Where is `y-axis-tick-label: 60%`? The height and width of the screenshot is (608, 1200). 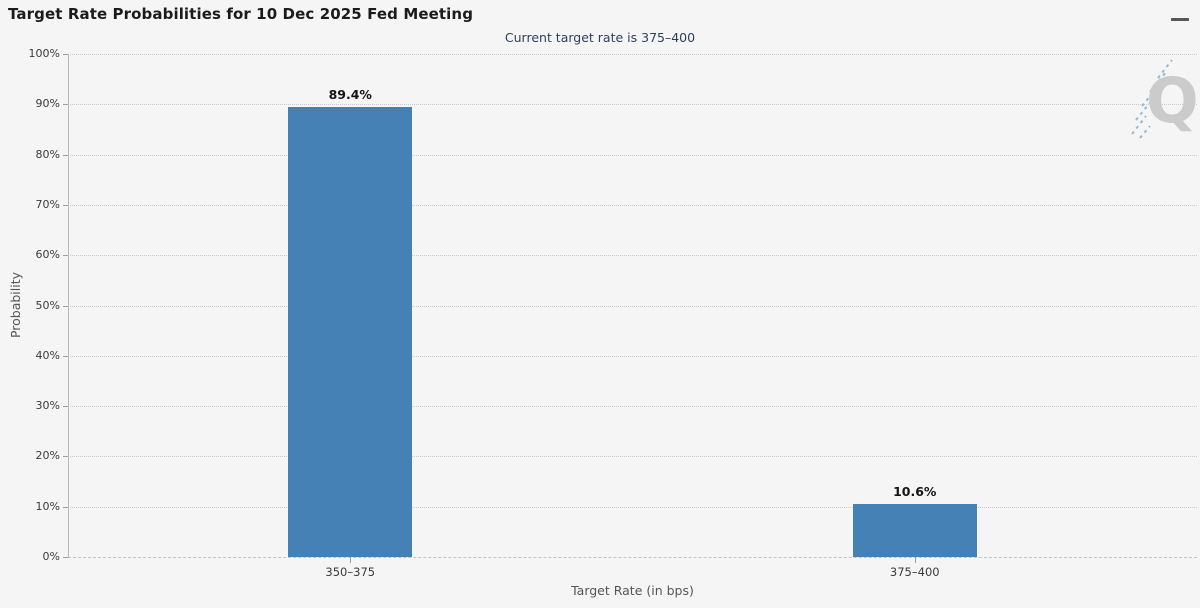
y-axis-tick-label: 60% is located at coordinates (47, 255).